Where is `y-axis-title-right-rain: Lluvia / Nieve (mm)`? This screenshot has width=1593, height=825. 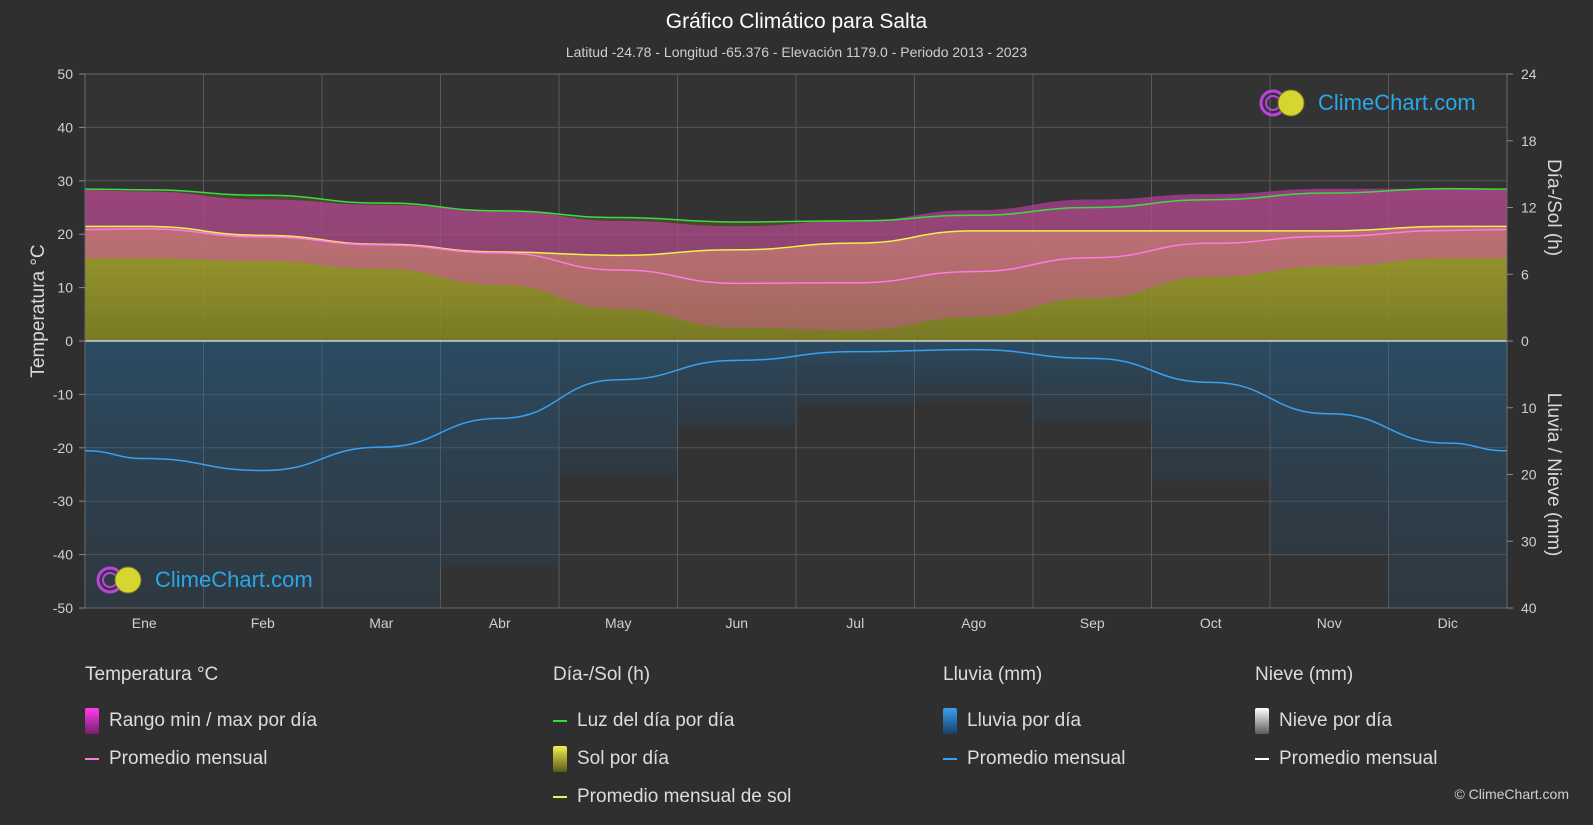
y-axis-title-right-rain: Lluvia / Nieve (mm) is located at coordinates (1553, 475).